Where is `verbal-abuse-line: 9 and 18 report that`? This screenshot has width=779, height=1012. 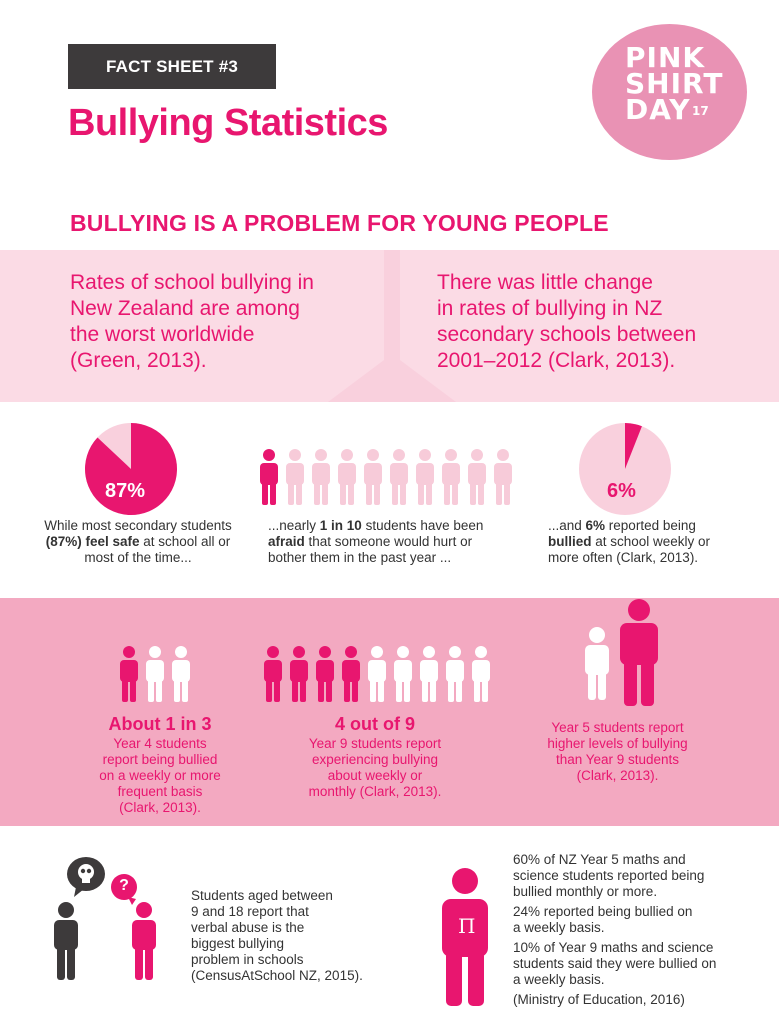 verbal-abuse-line: 9 and 18 report that is located at coordinates (250, 911).